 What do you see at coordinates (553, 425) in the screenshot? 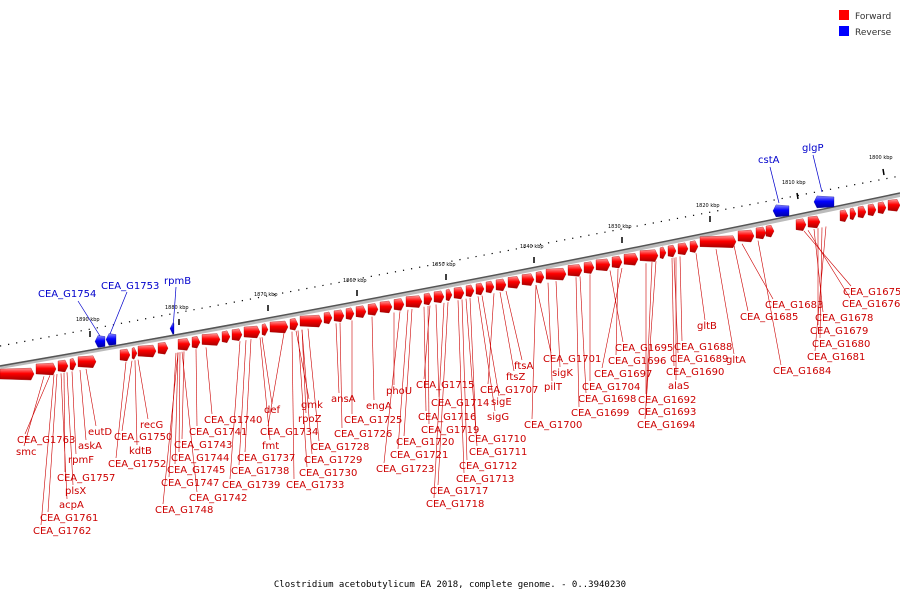
I see `gene-label-forward: CEA_G1700` at bounding box center [553, 425].